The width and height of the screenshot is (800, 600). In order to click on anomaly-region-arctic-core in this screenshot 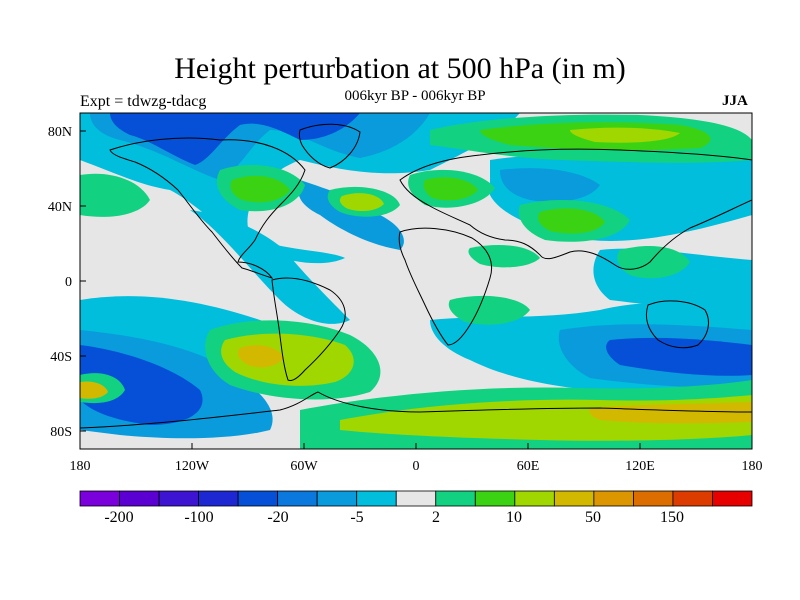, I will do `click(235, 139)`.